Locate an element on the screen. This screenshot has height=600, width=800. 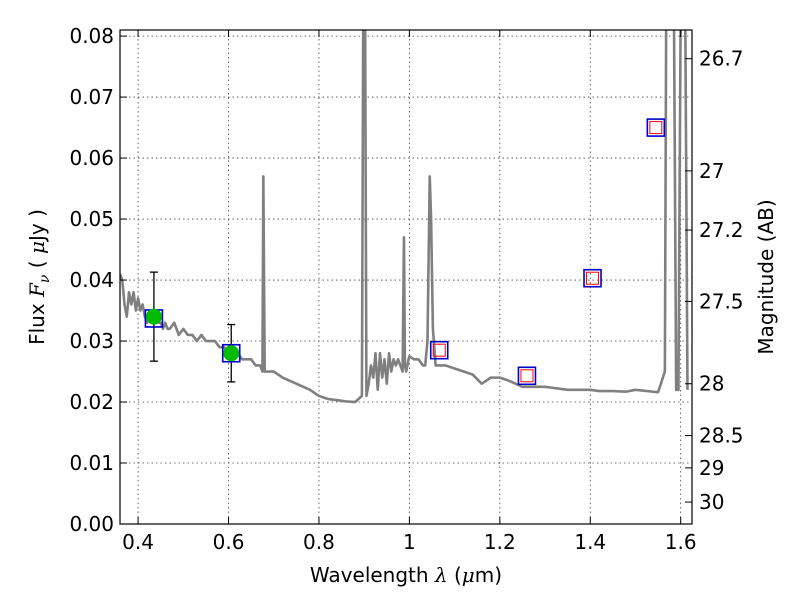
y2-tick-label: 28 is located at coordinates (711, 384).